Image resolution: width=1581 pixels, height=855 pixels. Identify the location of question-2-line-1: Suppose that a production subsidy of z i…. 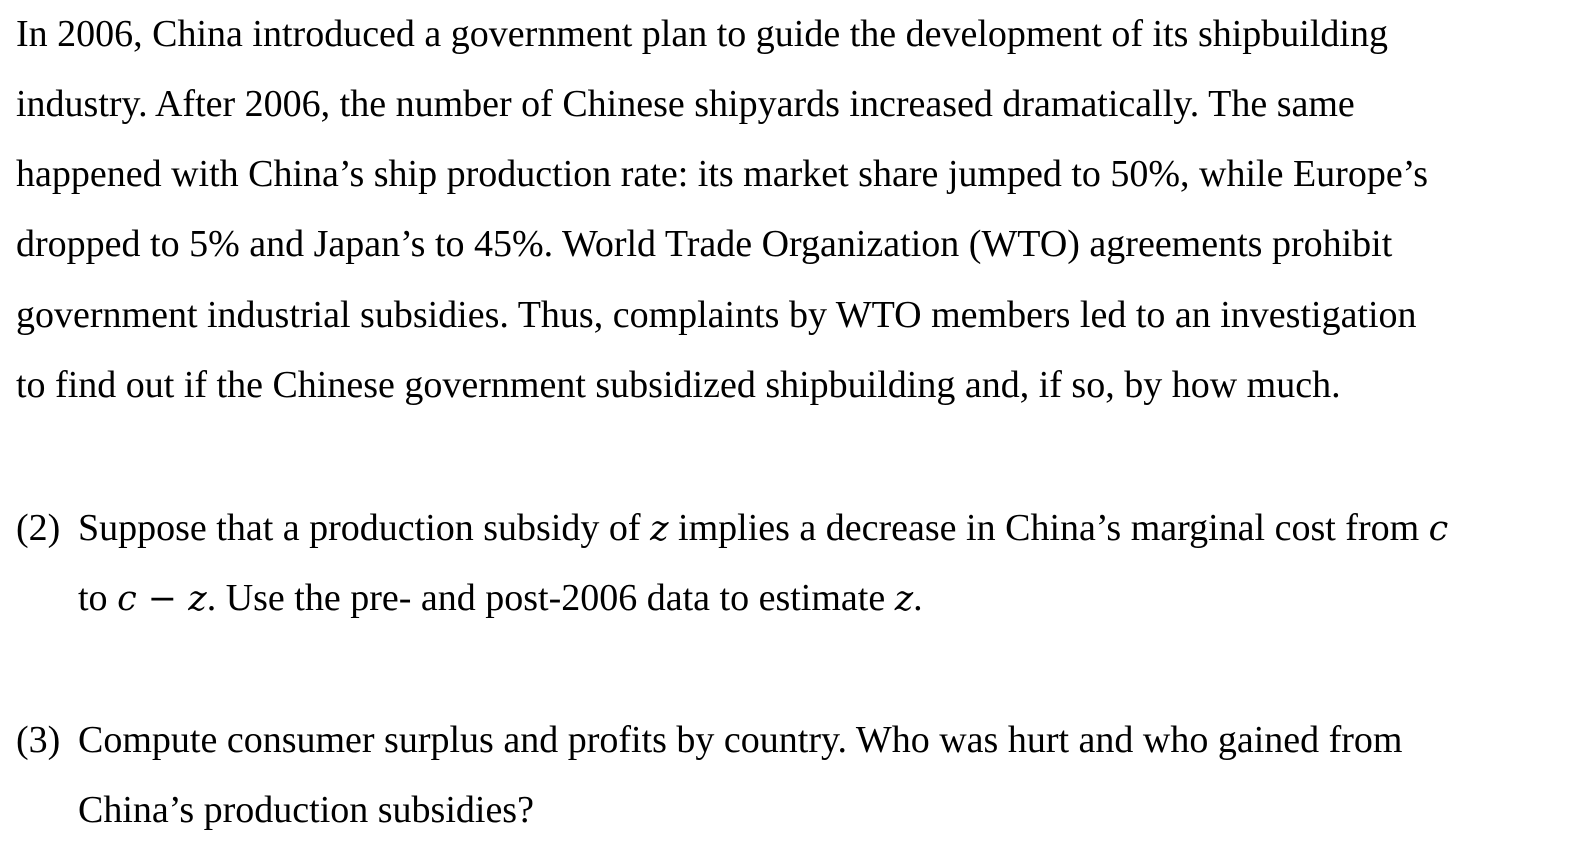
(763, 528).